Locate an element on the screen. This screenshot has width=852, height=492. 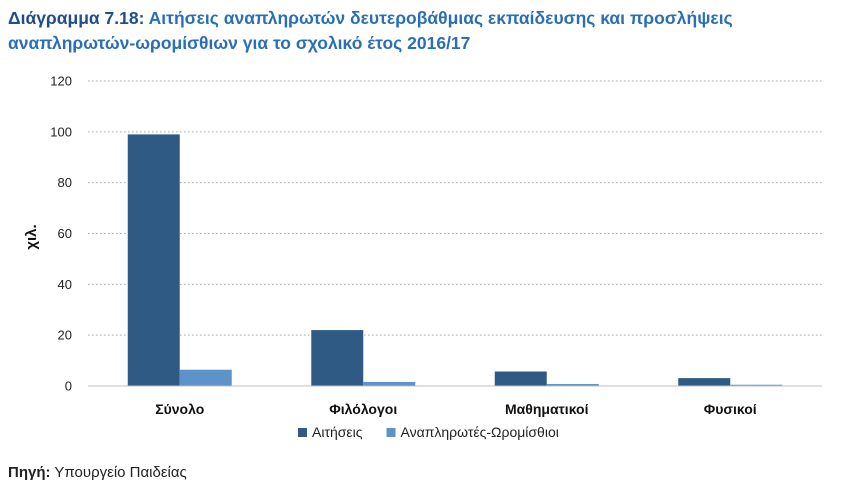
y-tick-label: 0 is located at coordinates (68, 386).